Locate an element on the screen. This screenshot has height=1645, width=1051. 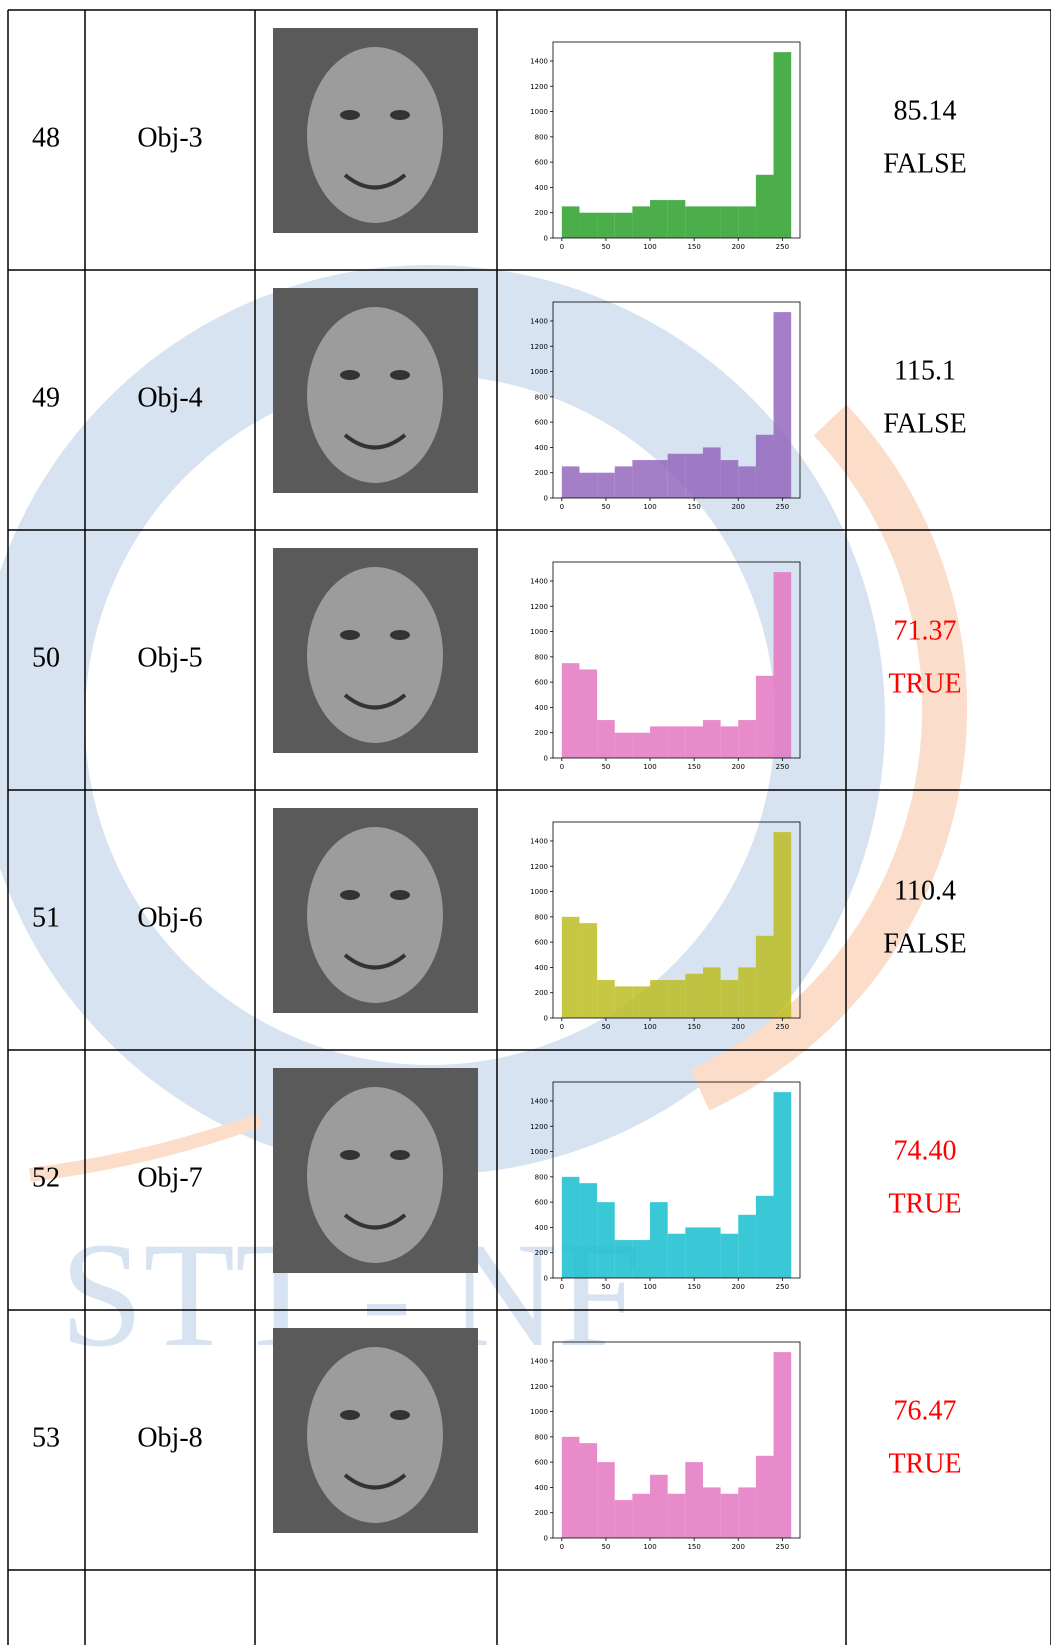
score: 115.1 is located at coordinates (925, 370).